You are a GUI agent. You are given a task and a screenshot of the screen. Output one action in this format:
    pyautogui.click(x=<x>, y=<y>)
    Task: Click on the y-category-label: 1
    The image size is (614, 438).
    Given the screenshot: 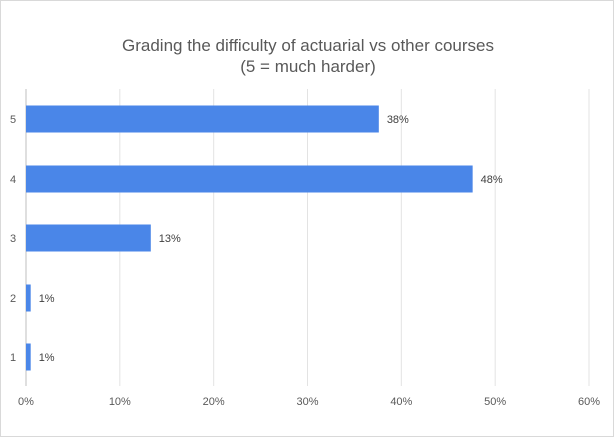 What is the action you would take?
    pyautogui.click(x=13, y=358)
    